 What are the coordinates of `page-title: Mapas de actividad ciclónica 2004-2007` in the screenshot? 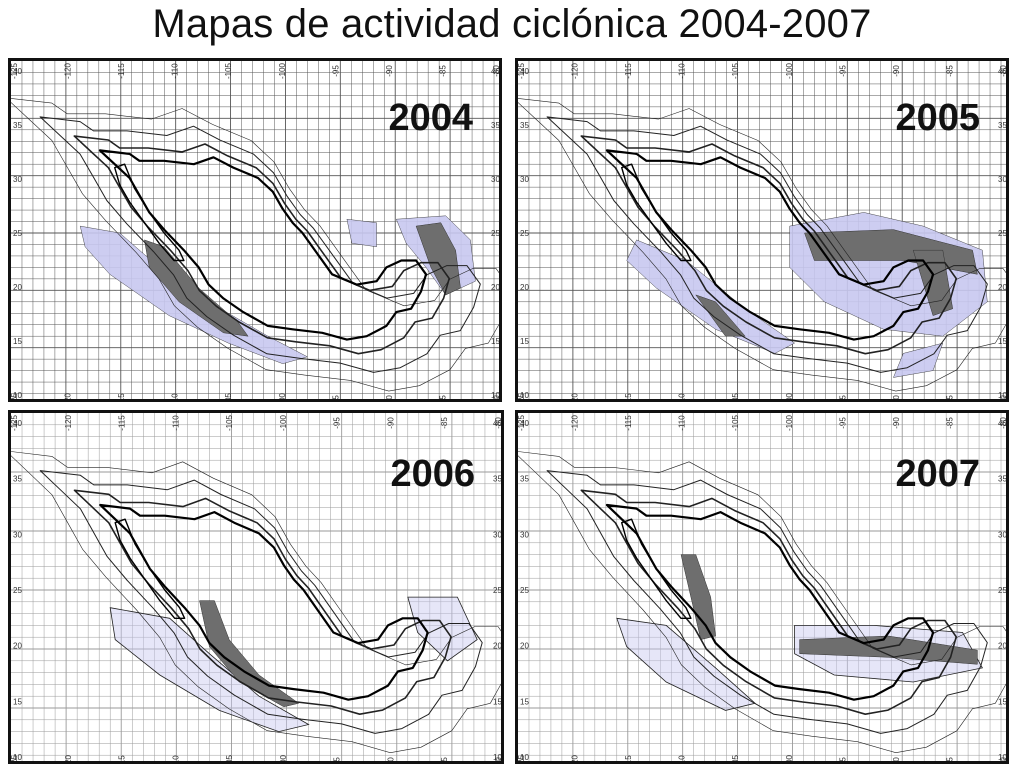 It's located at (512, 24).